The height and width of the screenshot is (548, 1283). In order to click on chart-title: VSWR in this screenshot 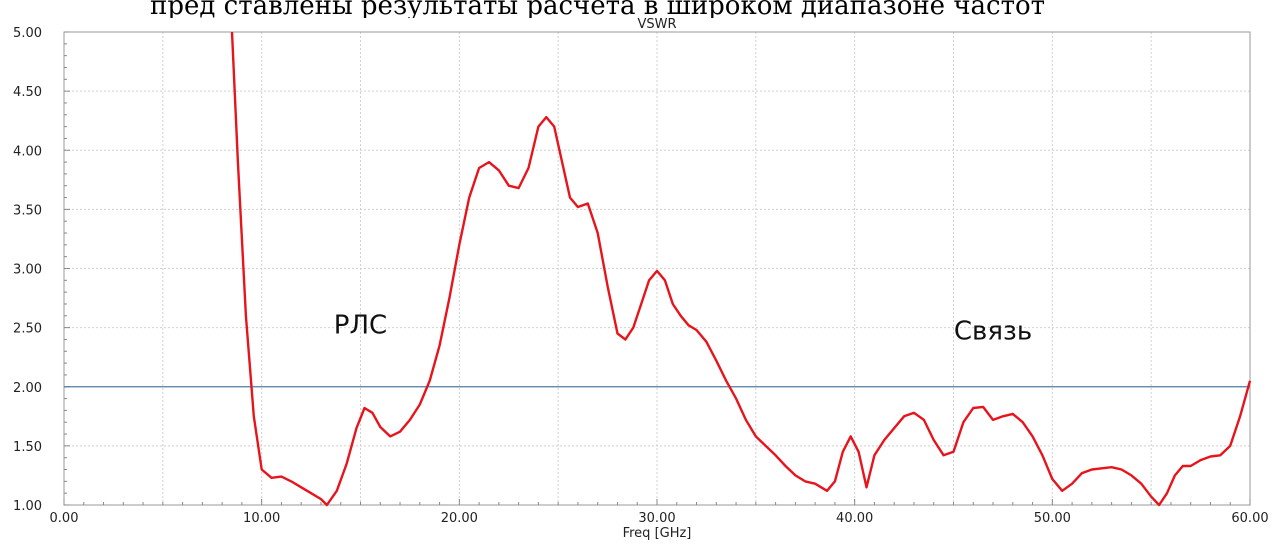, I will do `click(656, 24)`.